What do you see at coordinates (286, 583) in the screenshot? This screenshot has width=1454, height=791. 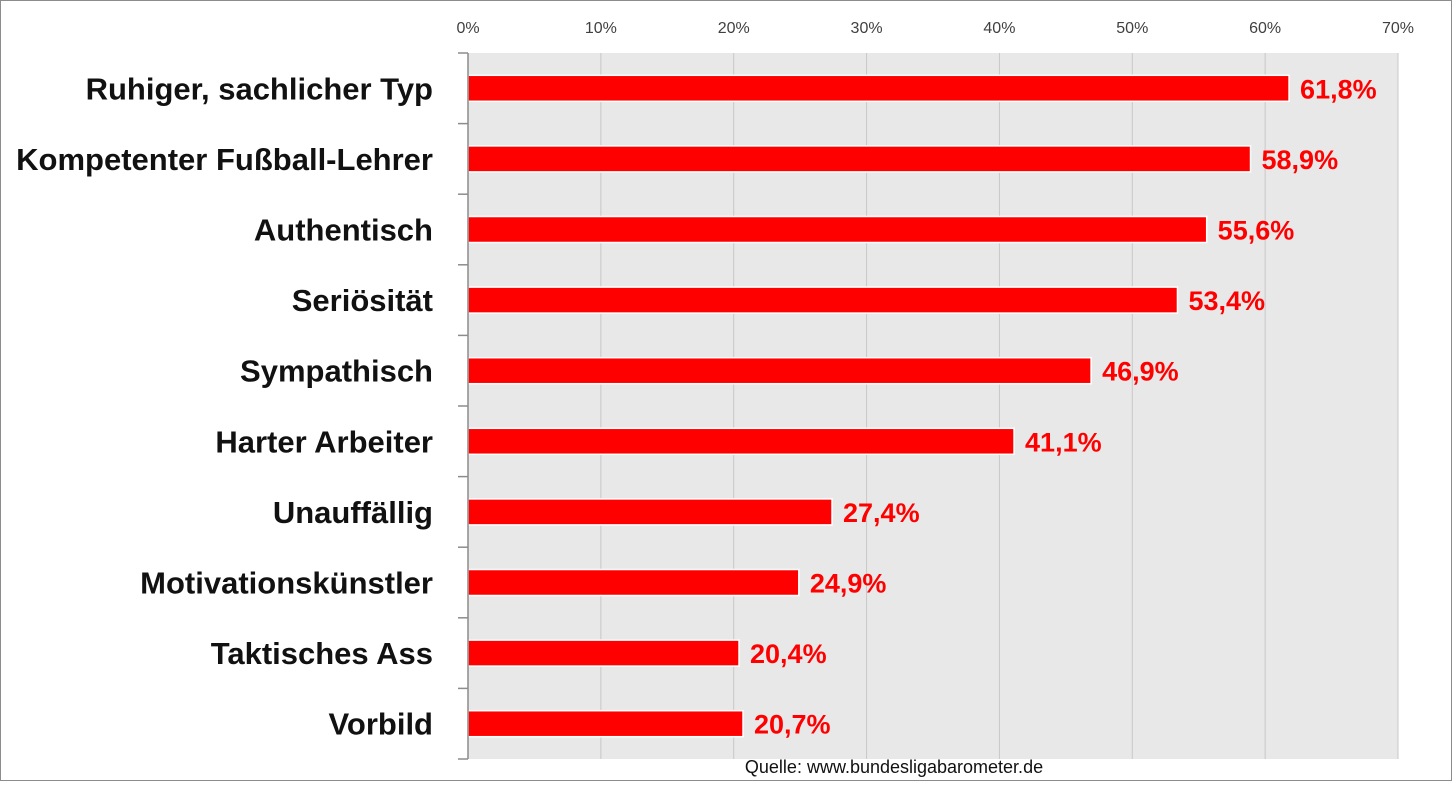 I see `category-label: Motivationskünstler` at bounding box center [286, 583].